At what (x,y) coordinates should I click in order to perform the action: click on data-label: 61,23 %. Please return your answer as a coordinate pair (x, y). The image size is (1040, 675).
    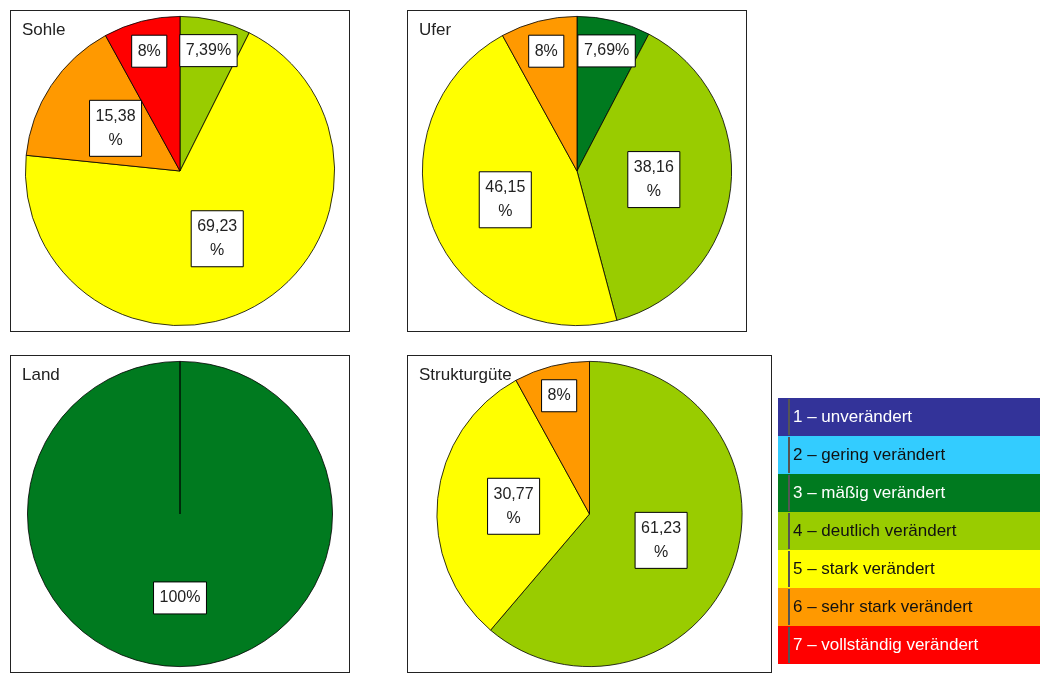
    Looking at the image, I should click on (661, 539).